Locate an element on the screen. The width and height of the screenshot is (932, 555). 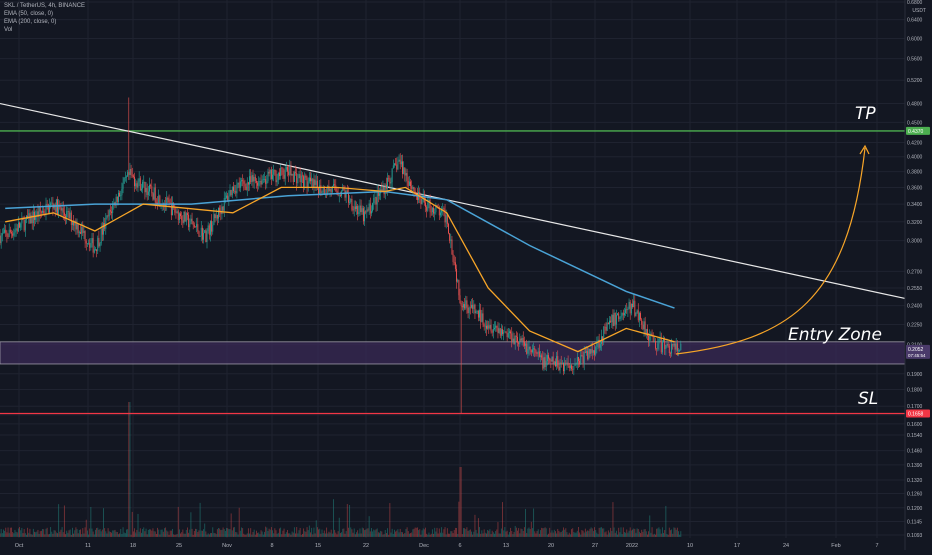
x-tick-label: 13 is located at coordinates (506, 546).